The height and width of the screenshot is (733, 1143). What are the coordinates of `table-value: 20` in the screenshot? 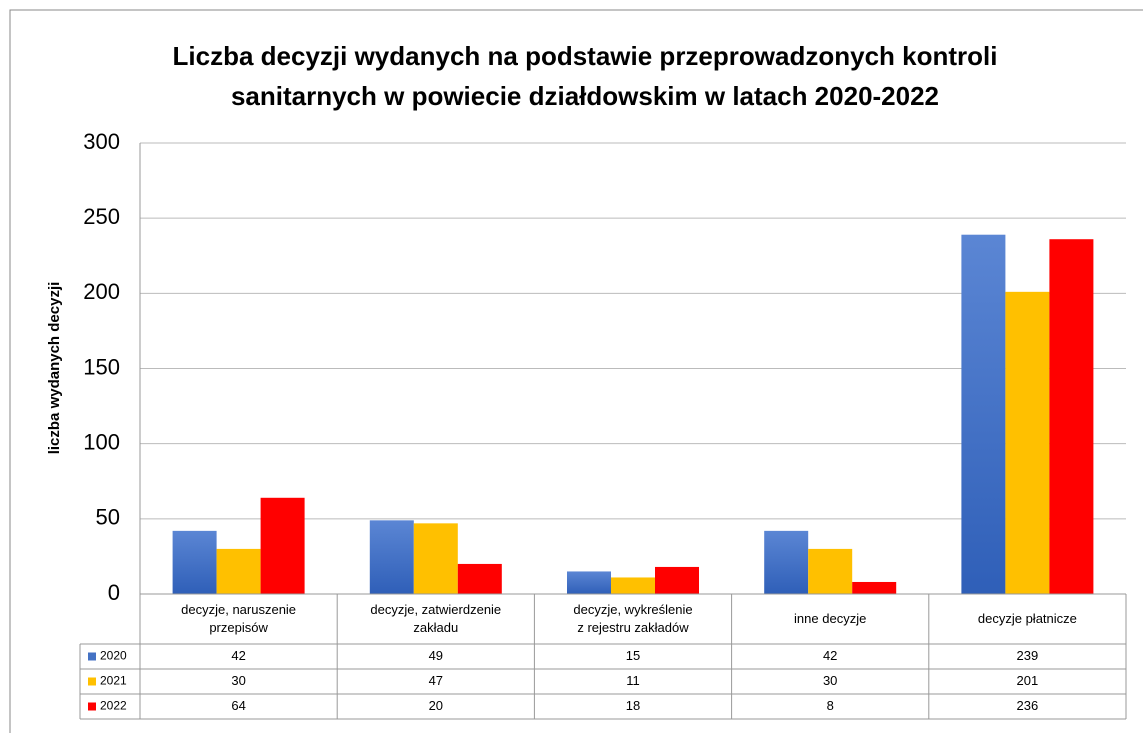 It's located at (436, 705).